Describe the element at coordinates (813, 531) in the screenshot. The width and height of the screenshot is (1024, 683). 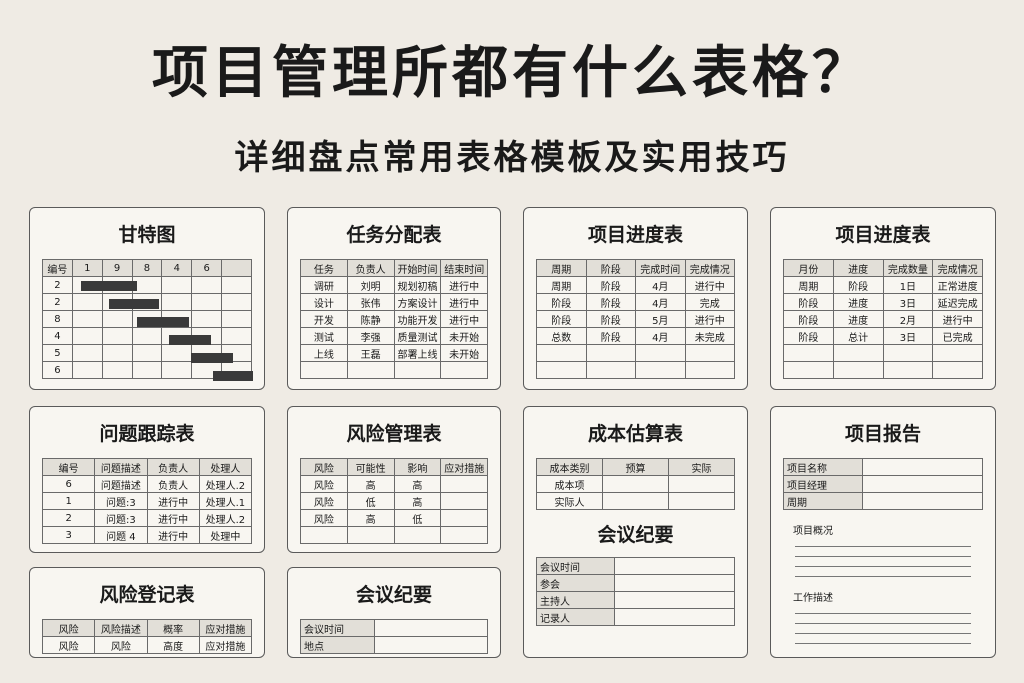
I see `note-label: 项目概况` at that location.